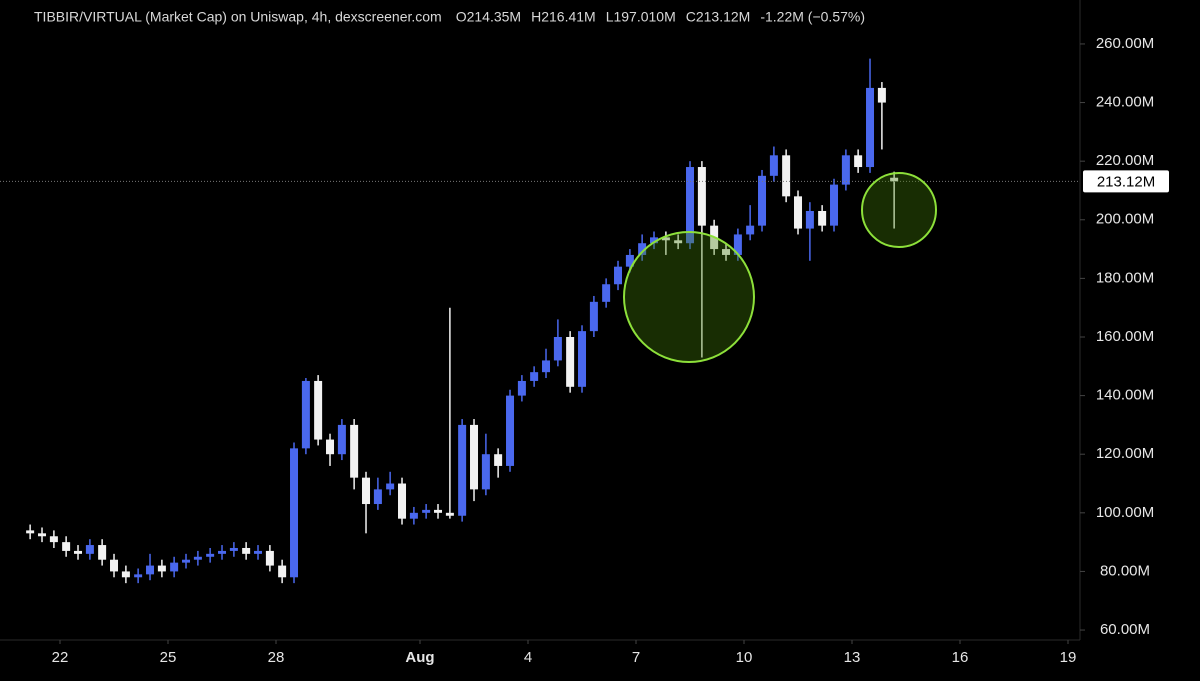 This screenshot has height=681, width=1200. What do you see at coordinates (1125, 277) in the screenshot?
I see `y-tick-label: 180.00M` at bounding box center [1125, 277].